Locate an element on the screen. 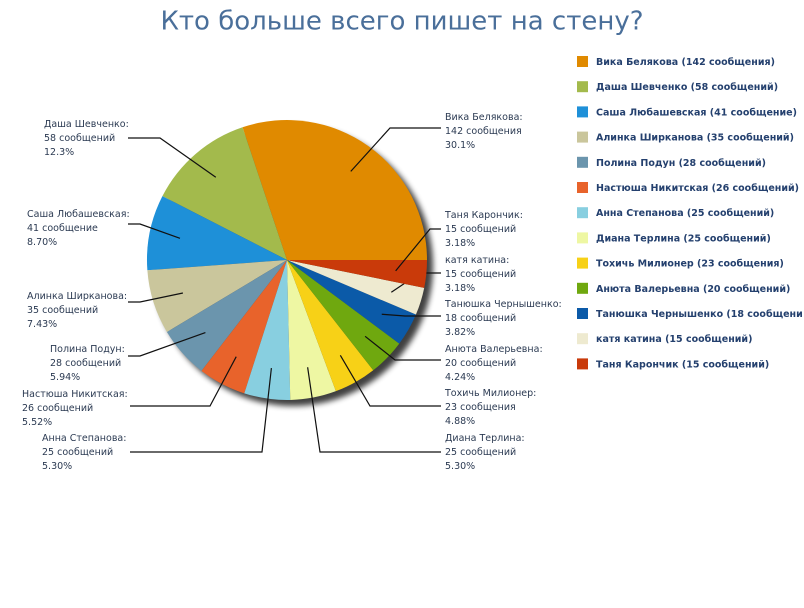  slice-label-count: 18 сообщений is located at coordinates (480, 318).